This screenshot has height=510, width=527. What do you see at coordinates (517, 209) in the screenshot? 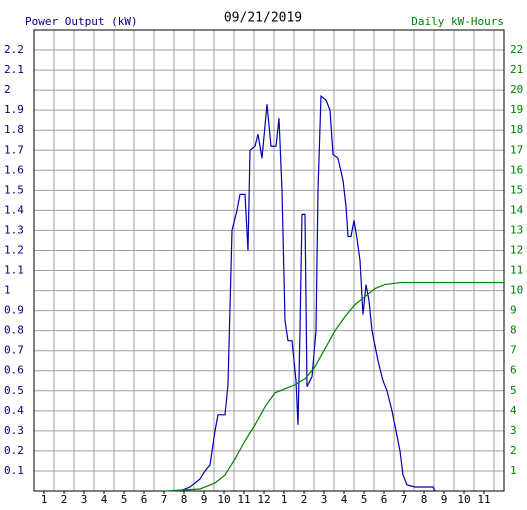
I see `y2-tick-label: 14` at bounding box center [517, 209].